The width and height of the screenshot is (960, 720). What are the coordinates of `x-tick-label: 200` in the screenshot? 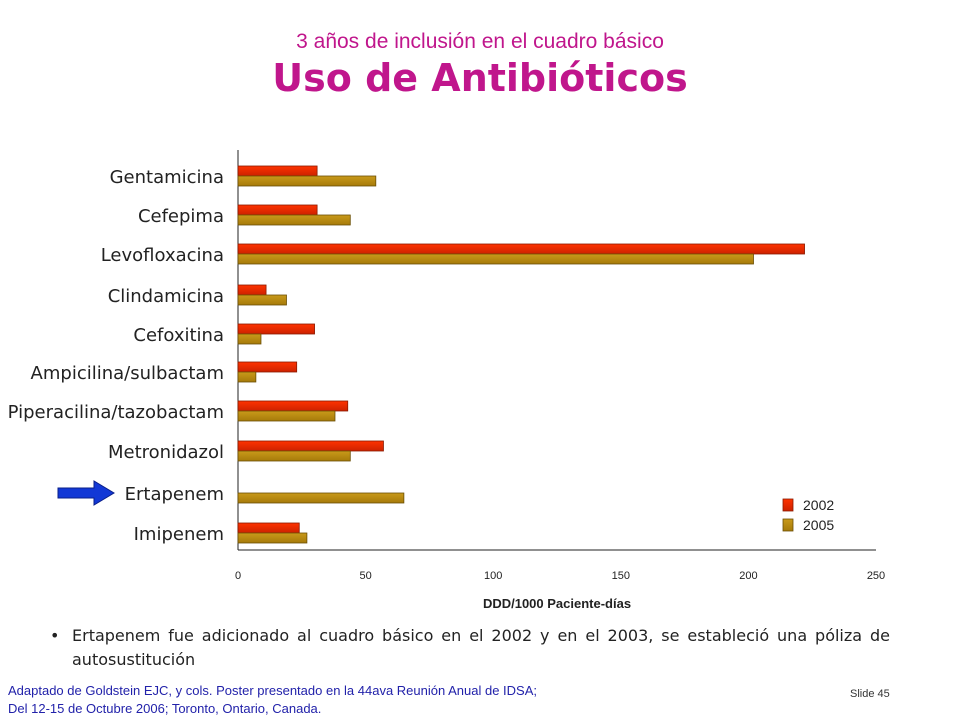 It's located at (748, 576).